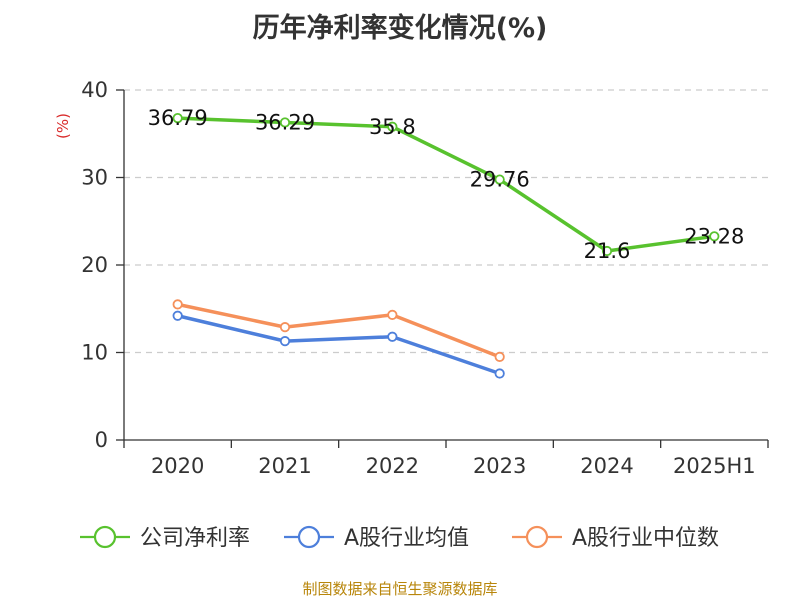 The height and width of the screenshot is (600, 800). Describe the element at coordinates (400, 28) in the screenshot. I see `chart-title: 历年净利率变化情况(%)` at that location.